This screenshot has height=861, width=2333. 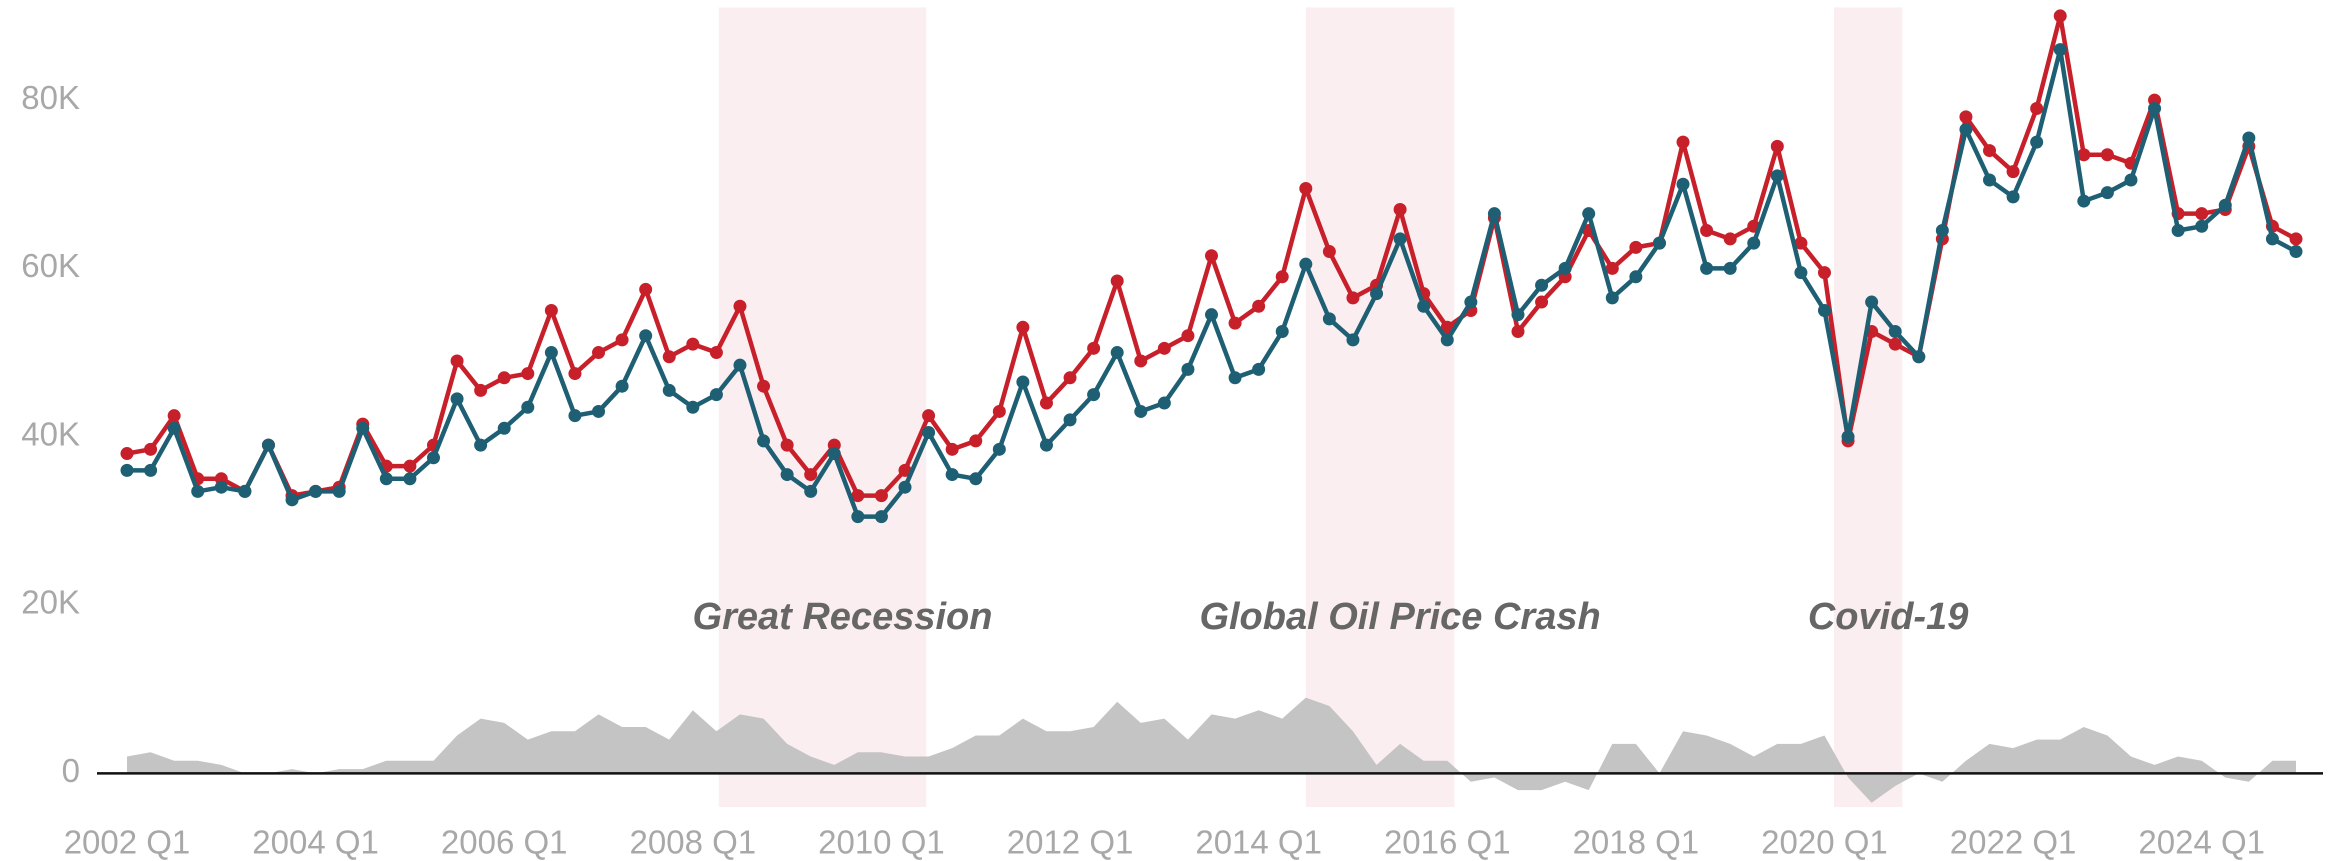 What do you see at coordinates (315, 842) in the screenshot?
I see `x-tick-label: 2004 Q1` at bounding box center [315, 842].